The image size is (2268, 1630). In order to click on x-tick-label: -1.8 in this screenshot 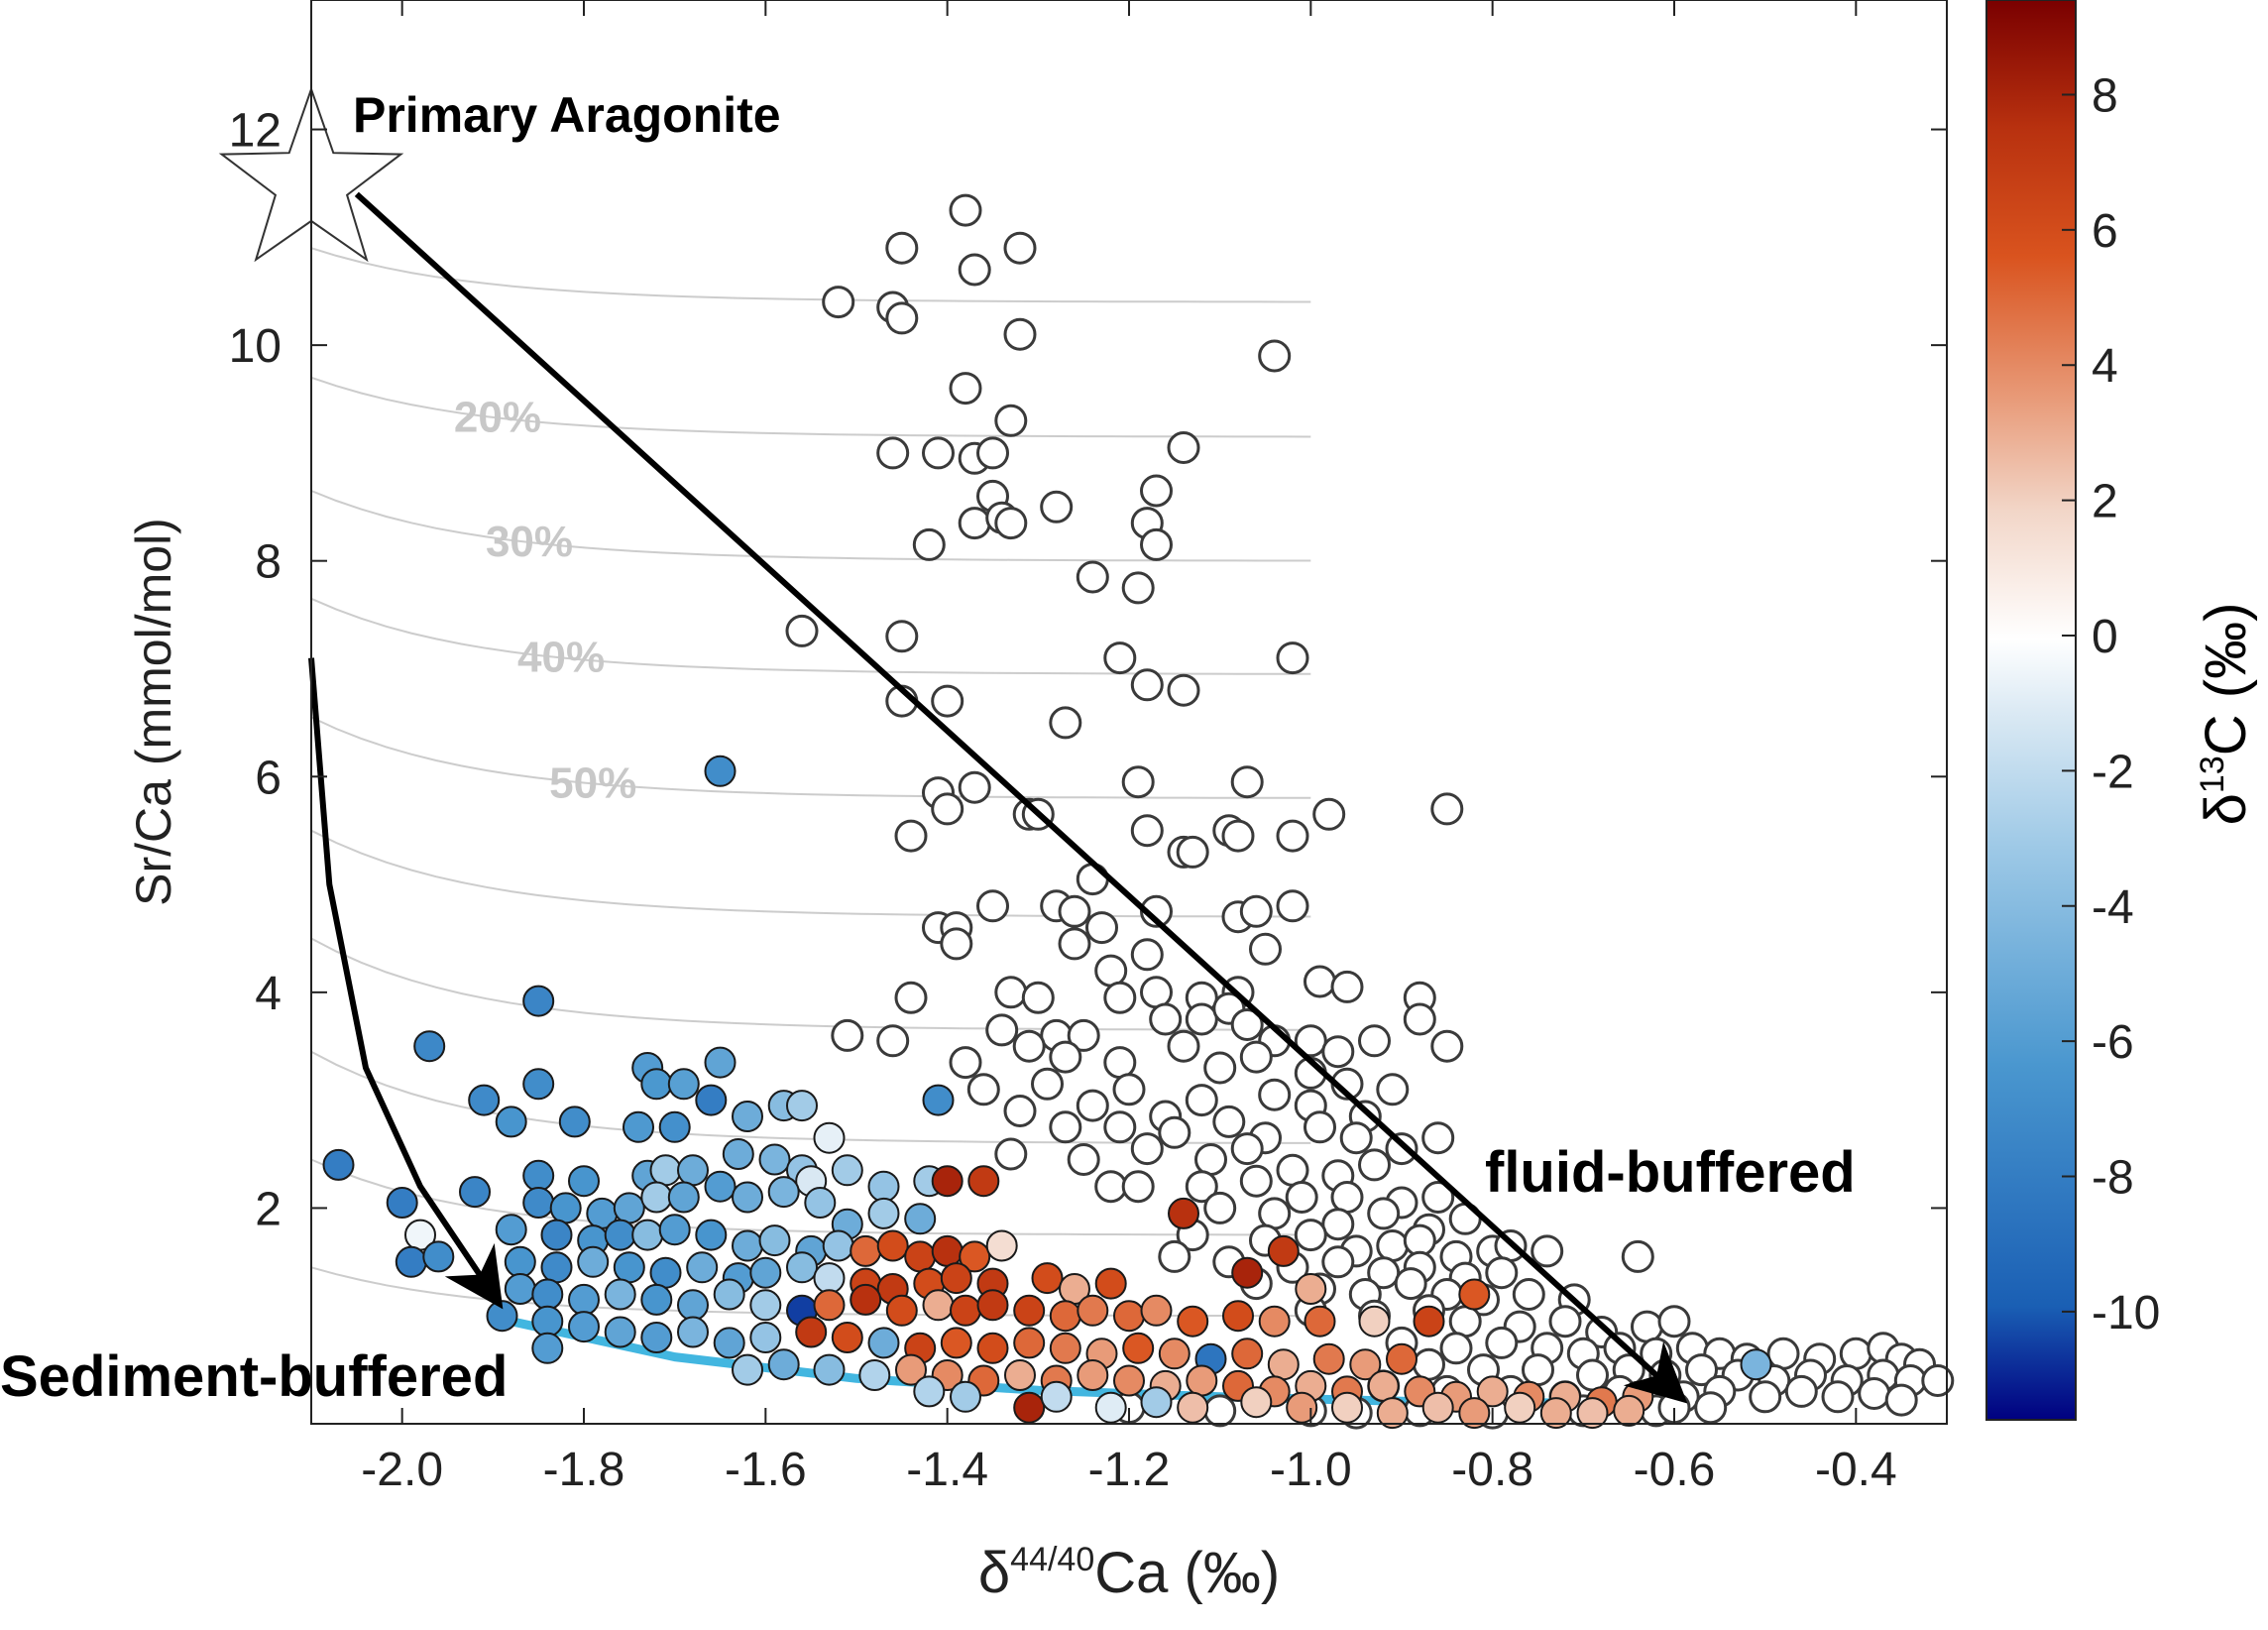, I will do `click(584, 1470)`.